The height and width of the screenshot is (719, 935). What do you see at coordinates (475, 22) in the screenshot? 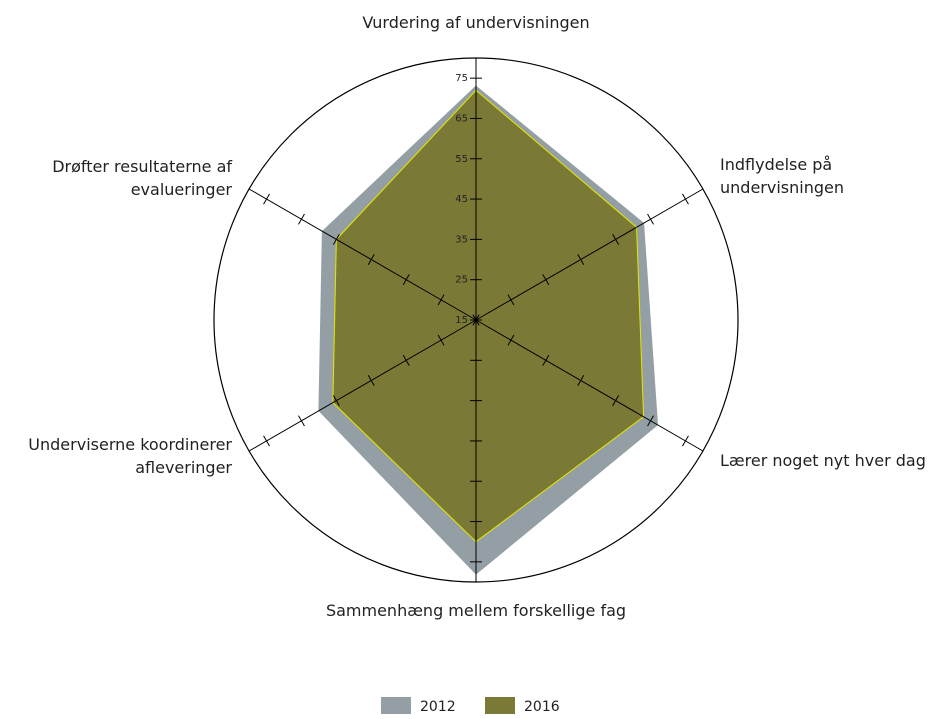
I see `category-label: Vurdering af undervisningen` at bounding box center [475, 22].